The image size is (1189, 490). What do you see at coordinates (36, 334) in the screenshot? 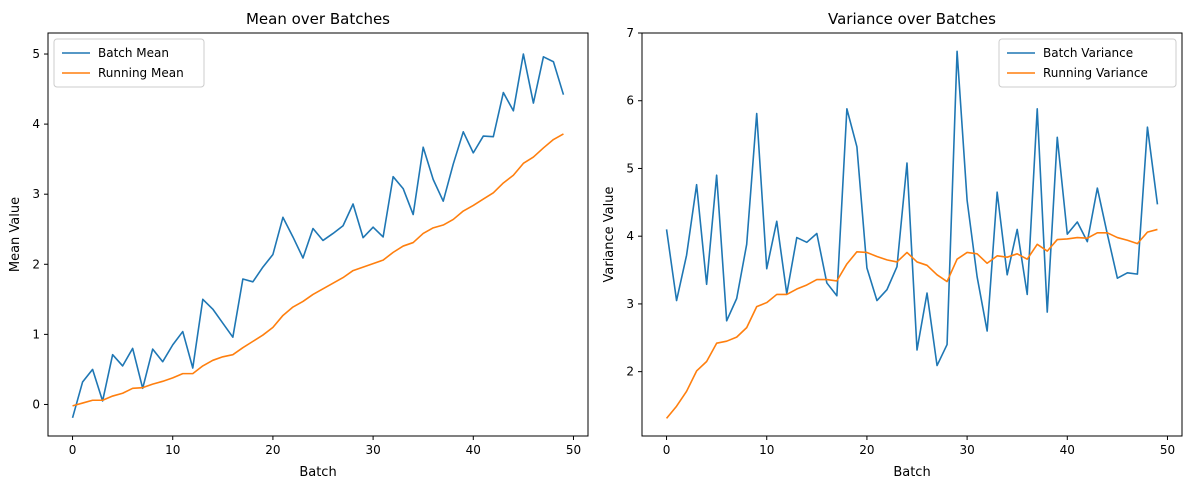
I see `y-tick-label: 1` at bounding box center [36, 334].